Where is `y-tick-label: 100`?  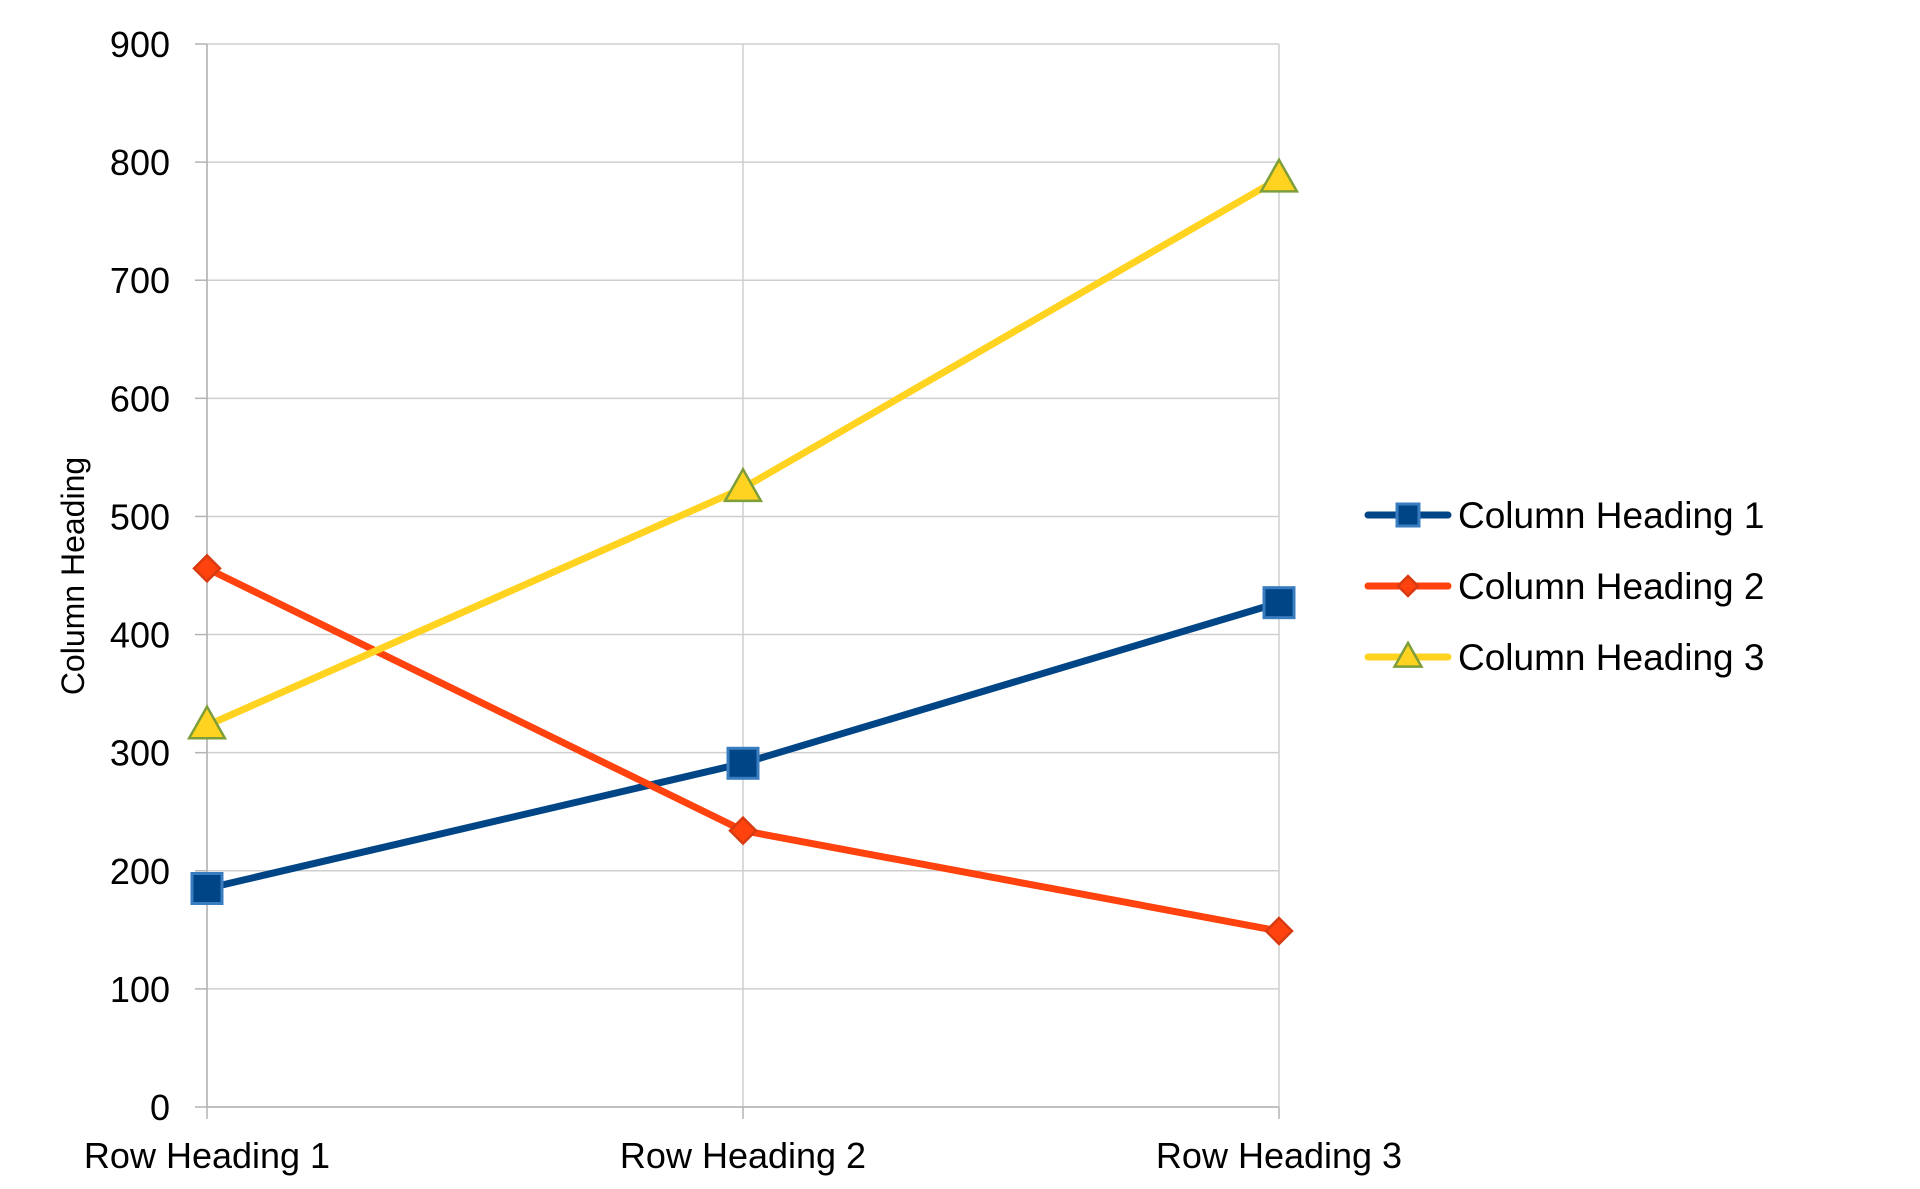
y-tick-label: 100 is located at coordinates (140, 989).